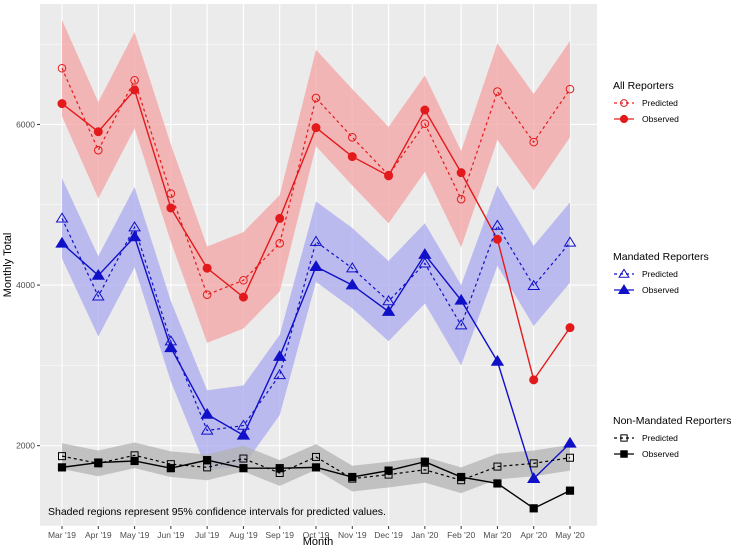  Describe the element at coordinates (25, 285) in the screenshot. I see `y-tick-label: 4000` at that location.